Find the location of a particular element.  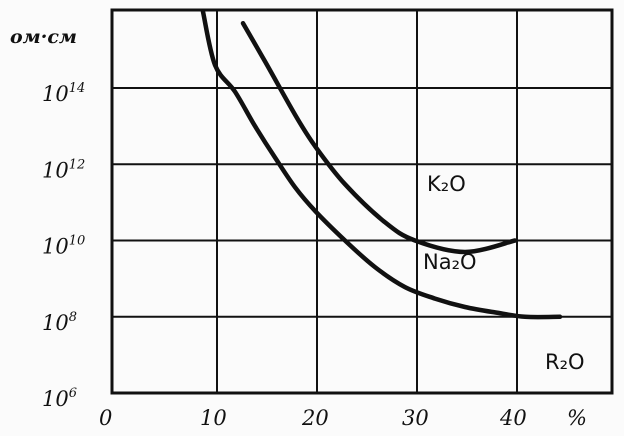

y-tick-labels: 10⁶ 10⁸ 10¹⁰ 10¹² 10¹⁴ is located at coordinates (63, 246).